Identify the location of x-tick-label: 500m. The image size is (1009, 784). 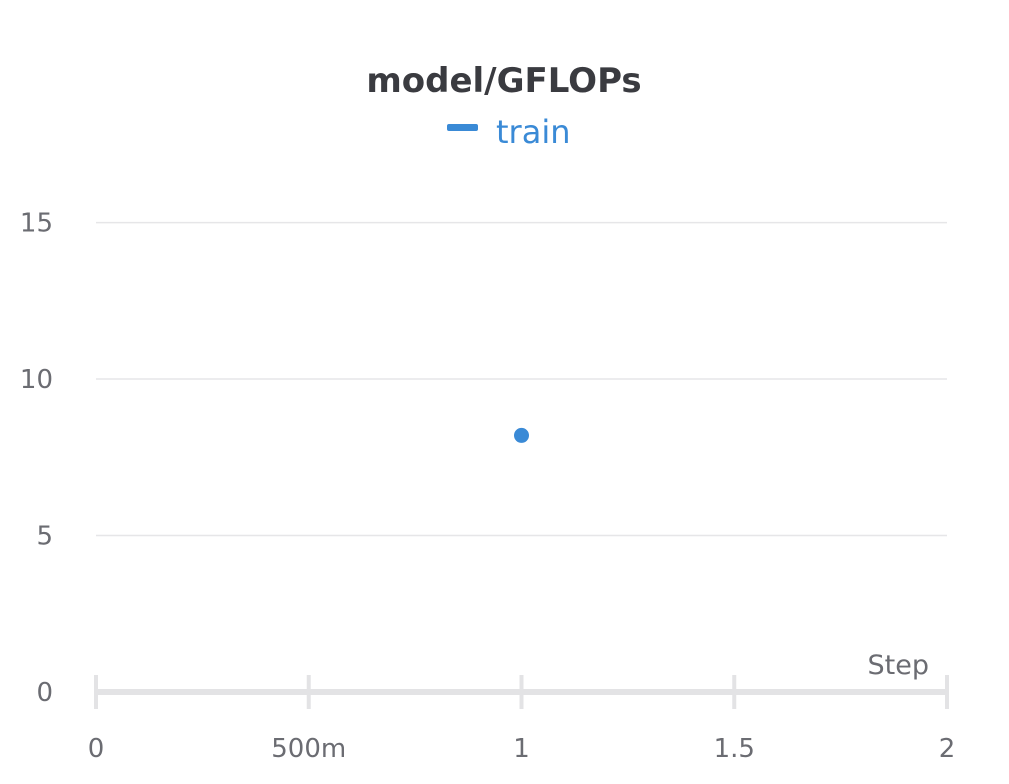
(308, 749).